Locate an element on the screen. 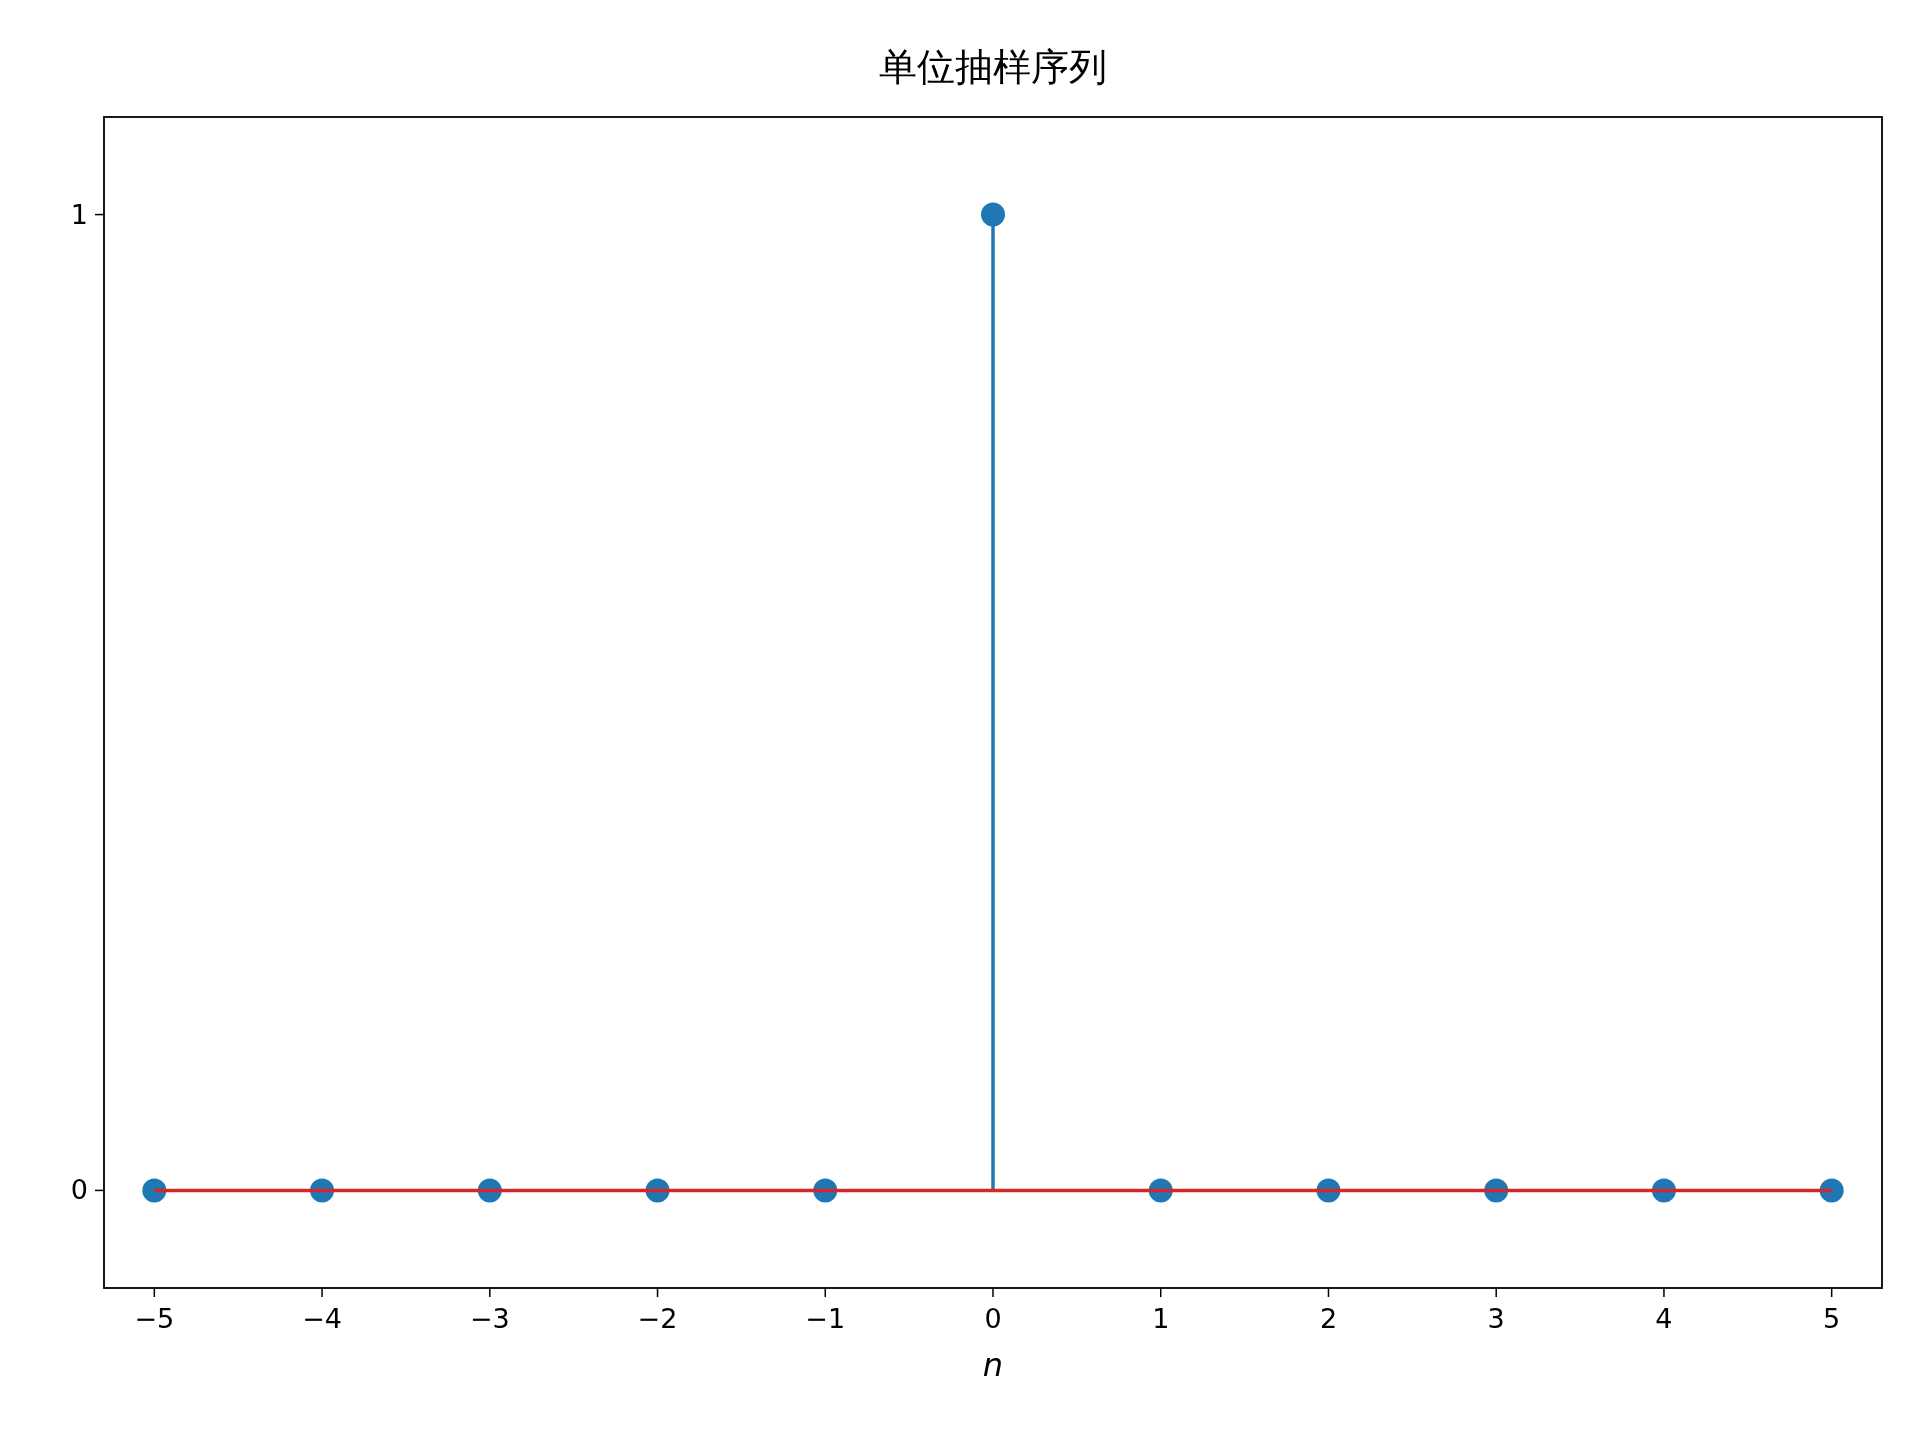  x-tick-label: 4 is located at coordinates (1664, 1318).